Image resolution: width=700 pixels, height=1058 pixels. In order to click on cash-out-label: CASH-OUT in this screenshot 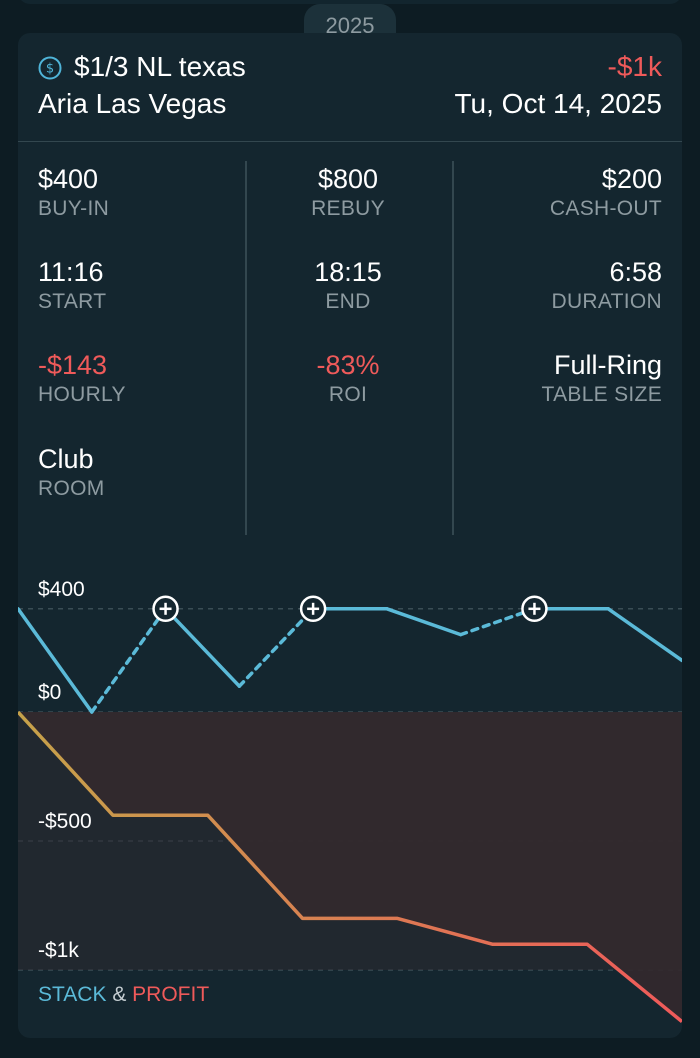, I will do `click(605, 208)`.